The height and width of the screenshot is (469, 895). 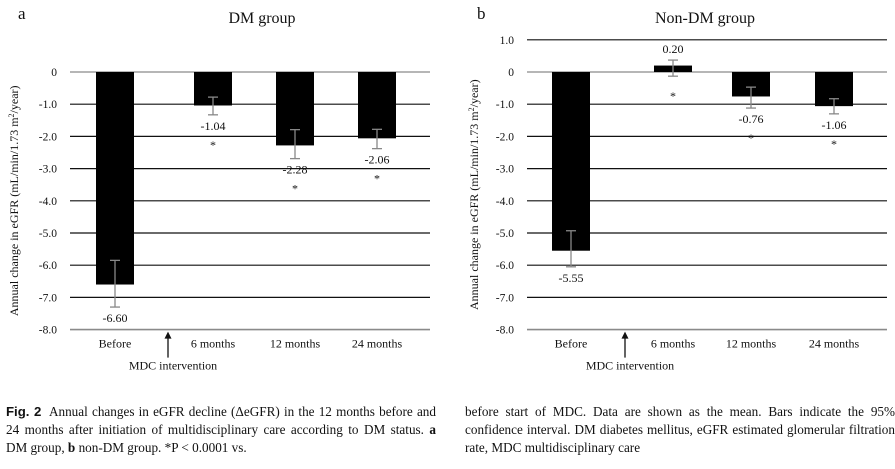 What do you see at coordinates (834, 344) in the screenshot?
I see `panel-b-x-tick-label: 24 months` at bounding box center [834, 344].